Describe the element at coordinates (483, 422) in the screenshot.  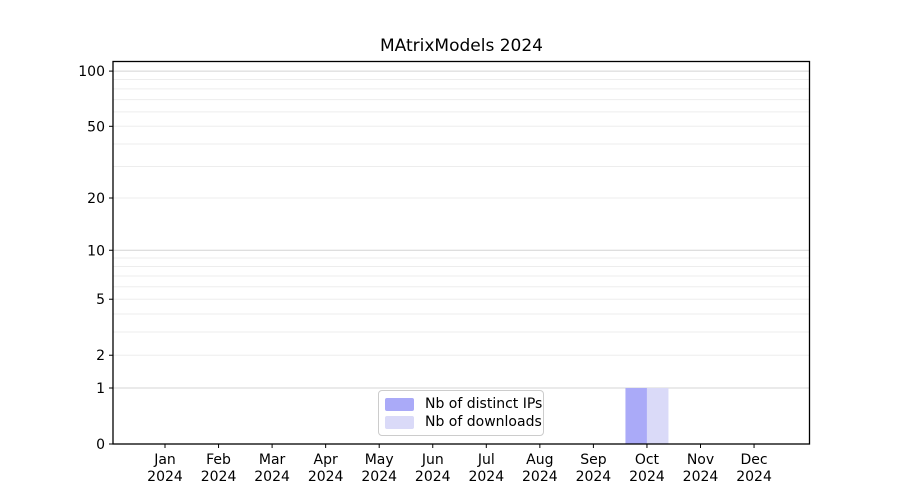
I see `legend-label-downloads: Nb of downloads` at that location.